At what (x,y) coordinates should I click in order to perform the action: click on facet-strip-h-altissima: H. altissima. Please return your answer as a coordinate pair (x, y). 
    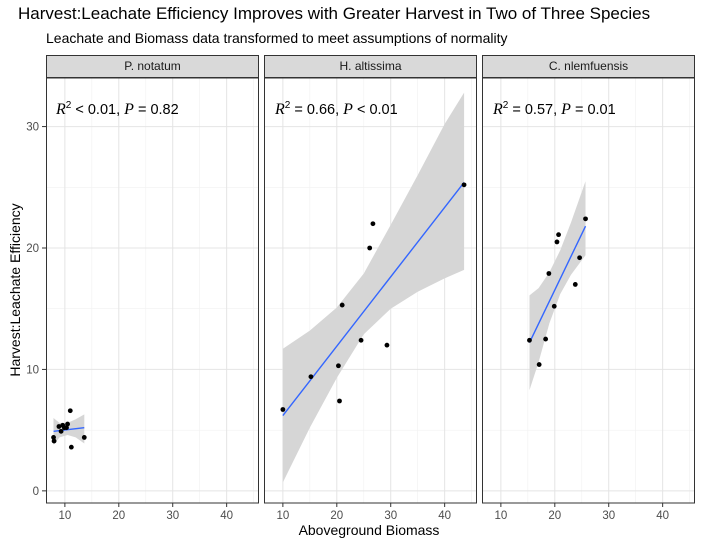
    Looking at the image, I should click on (370, 66).